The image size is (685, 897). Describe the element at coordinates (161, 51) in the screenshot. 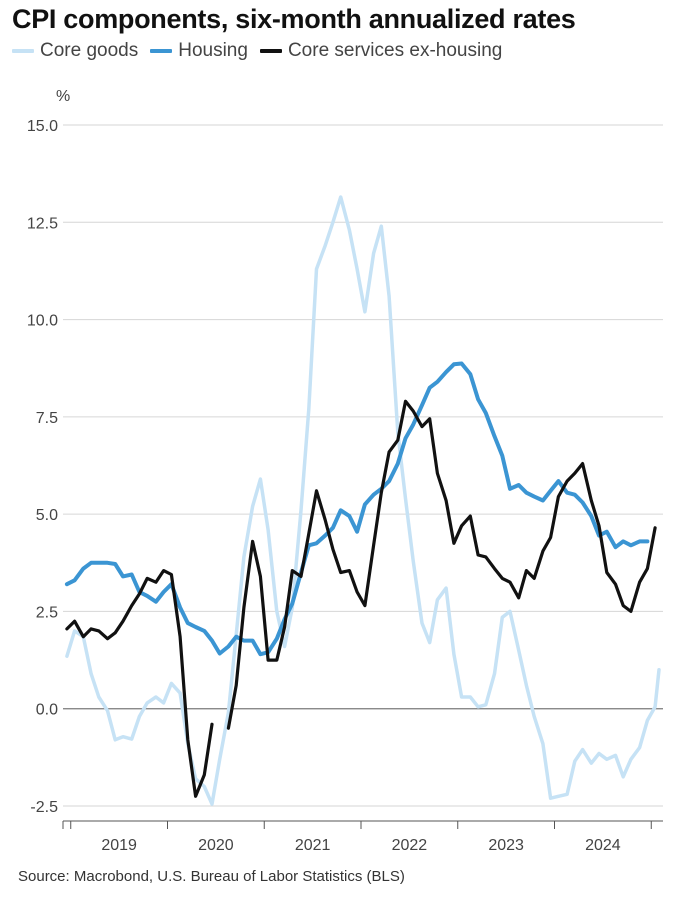

I see `legend-swatch-housing` at that location.